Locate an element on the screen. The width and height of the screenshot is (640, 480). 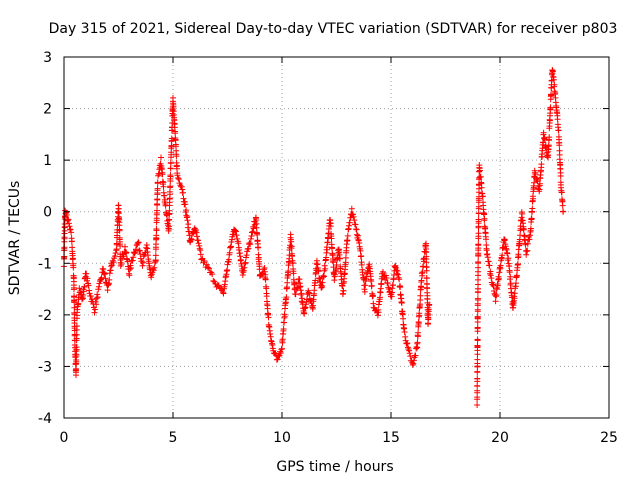
y-axis-label: SDTVAR / TECUs is located at coordinates (15, 238).